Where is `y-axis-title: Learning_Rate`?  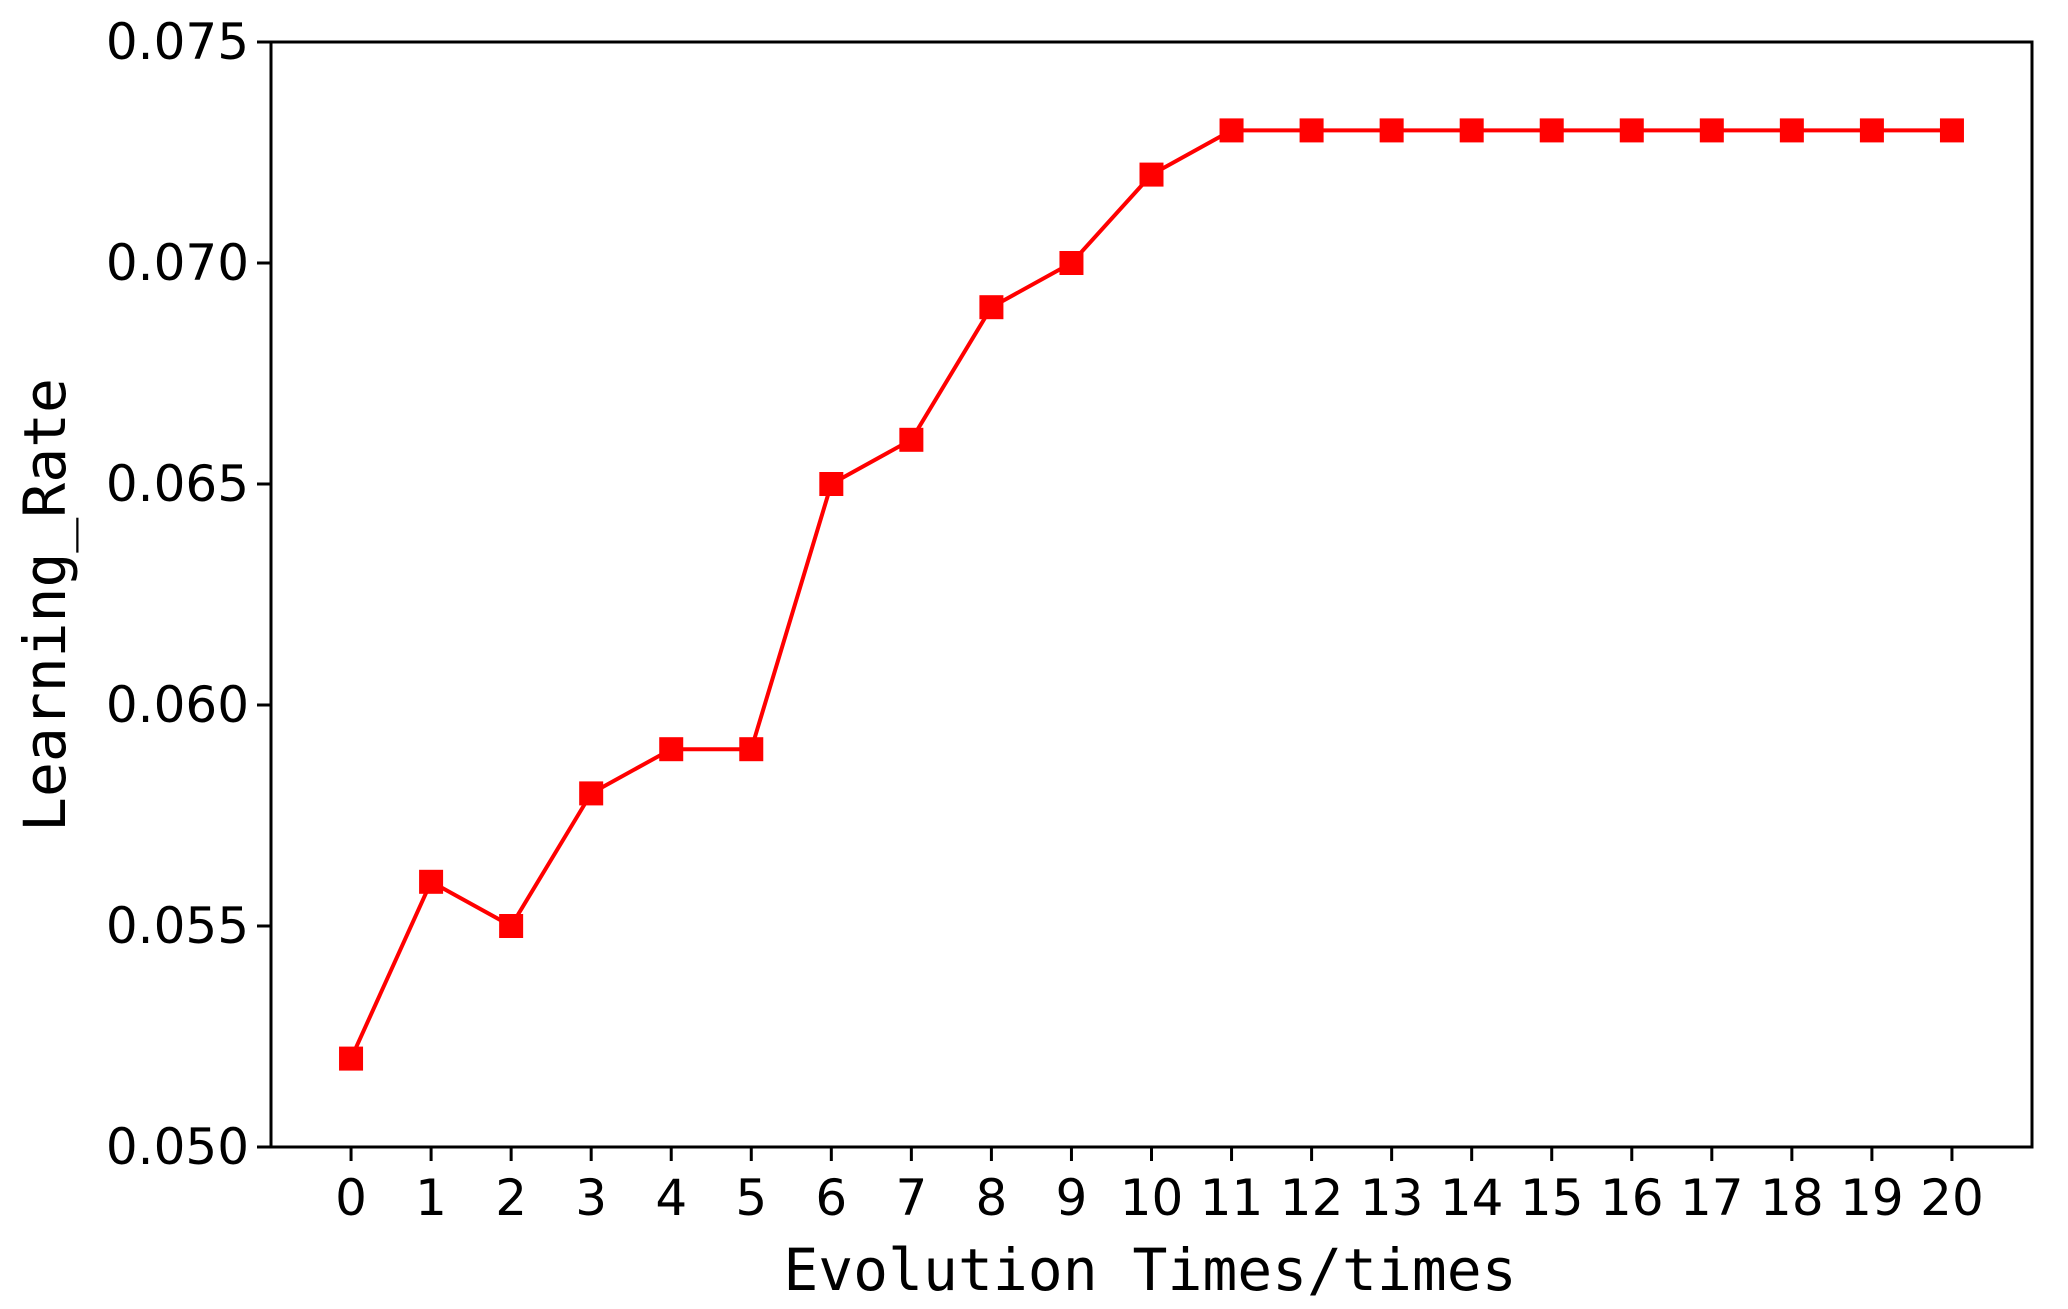
y-axis-title: Learning_Rate is located at coordinates (45, 605).